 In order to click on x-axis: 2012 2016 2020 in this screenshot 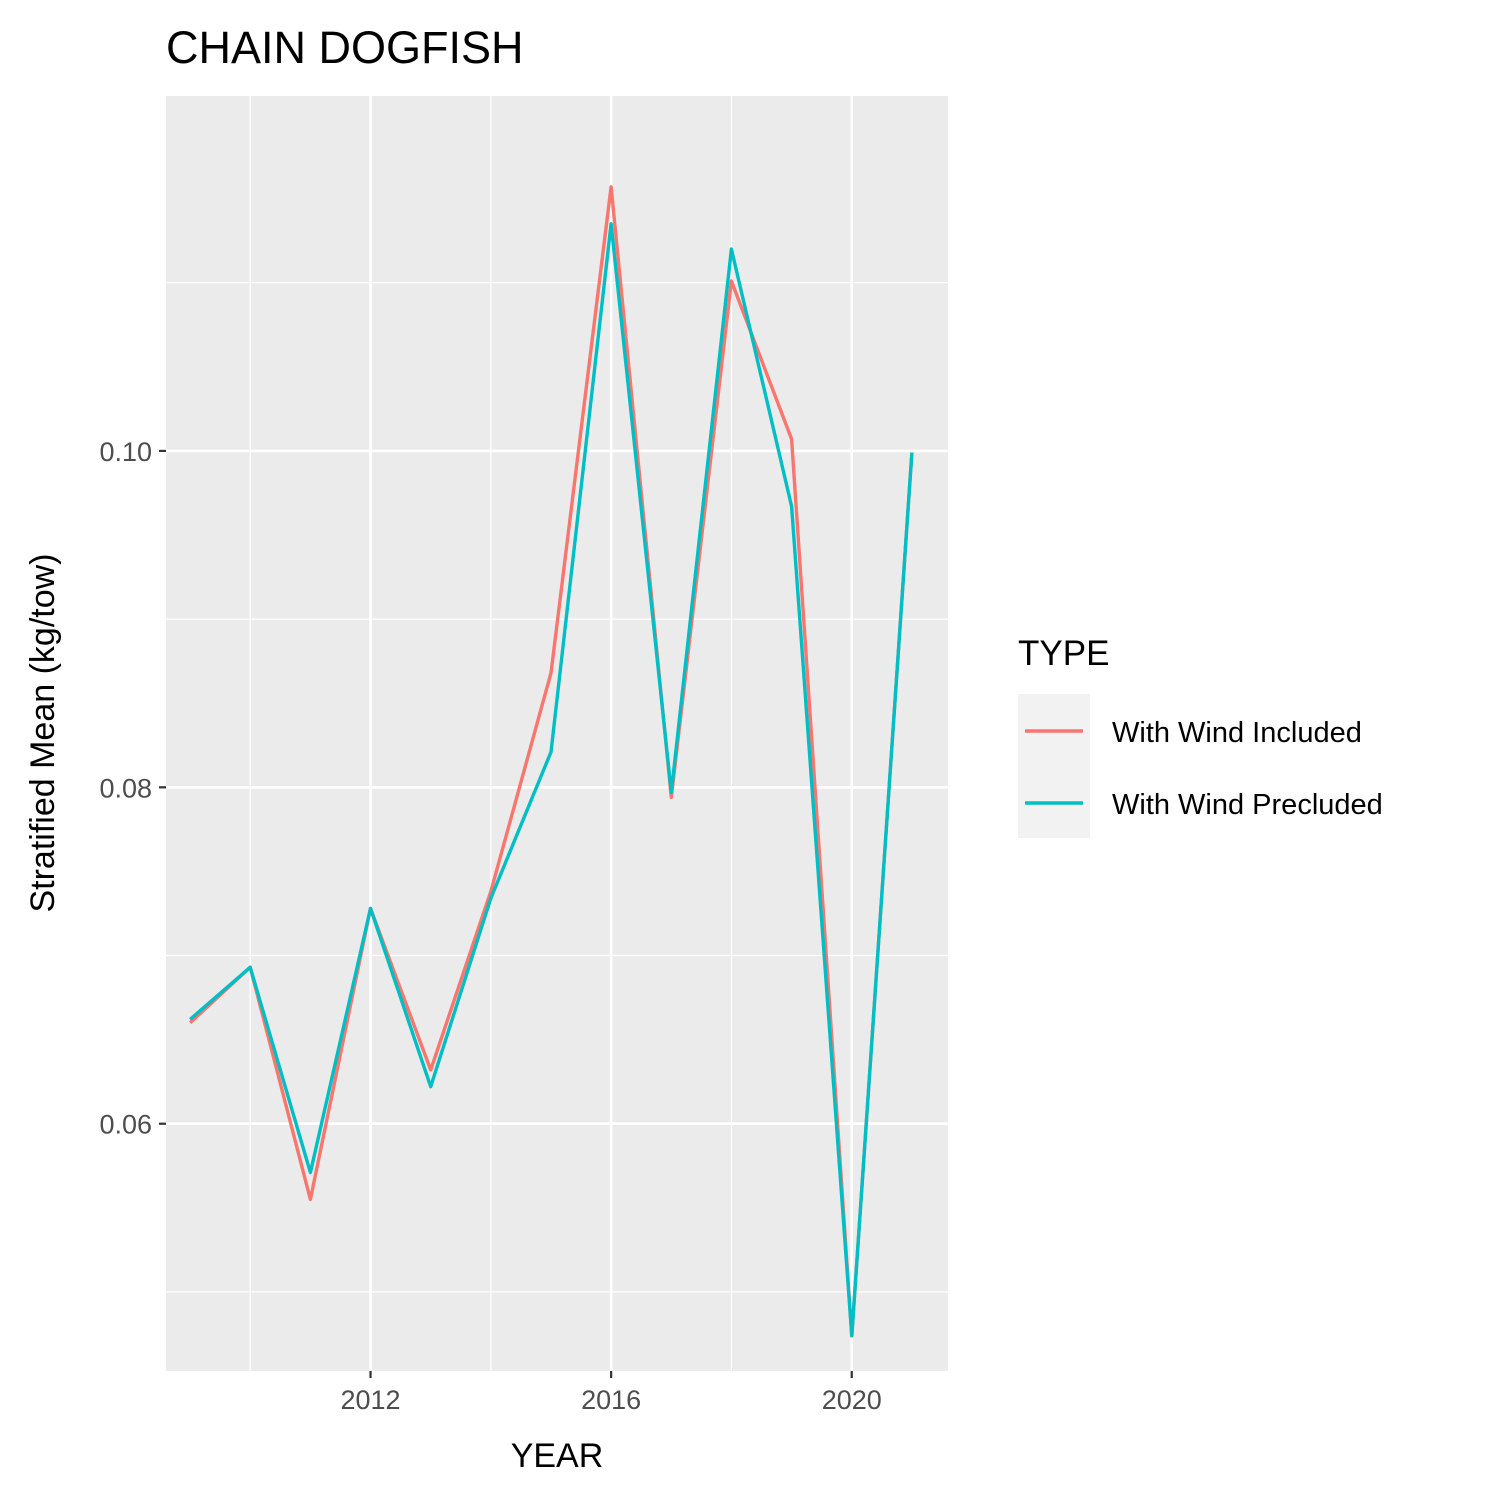, I will do `click(611, 1393)`.